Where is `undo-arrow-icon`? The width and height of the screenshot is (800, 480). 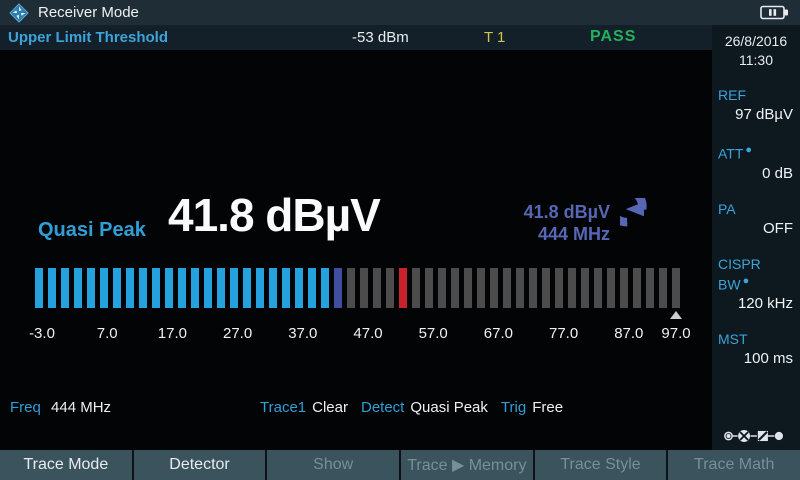 undo-arrow-icon is located at coordinates (636, 219).